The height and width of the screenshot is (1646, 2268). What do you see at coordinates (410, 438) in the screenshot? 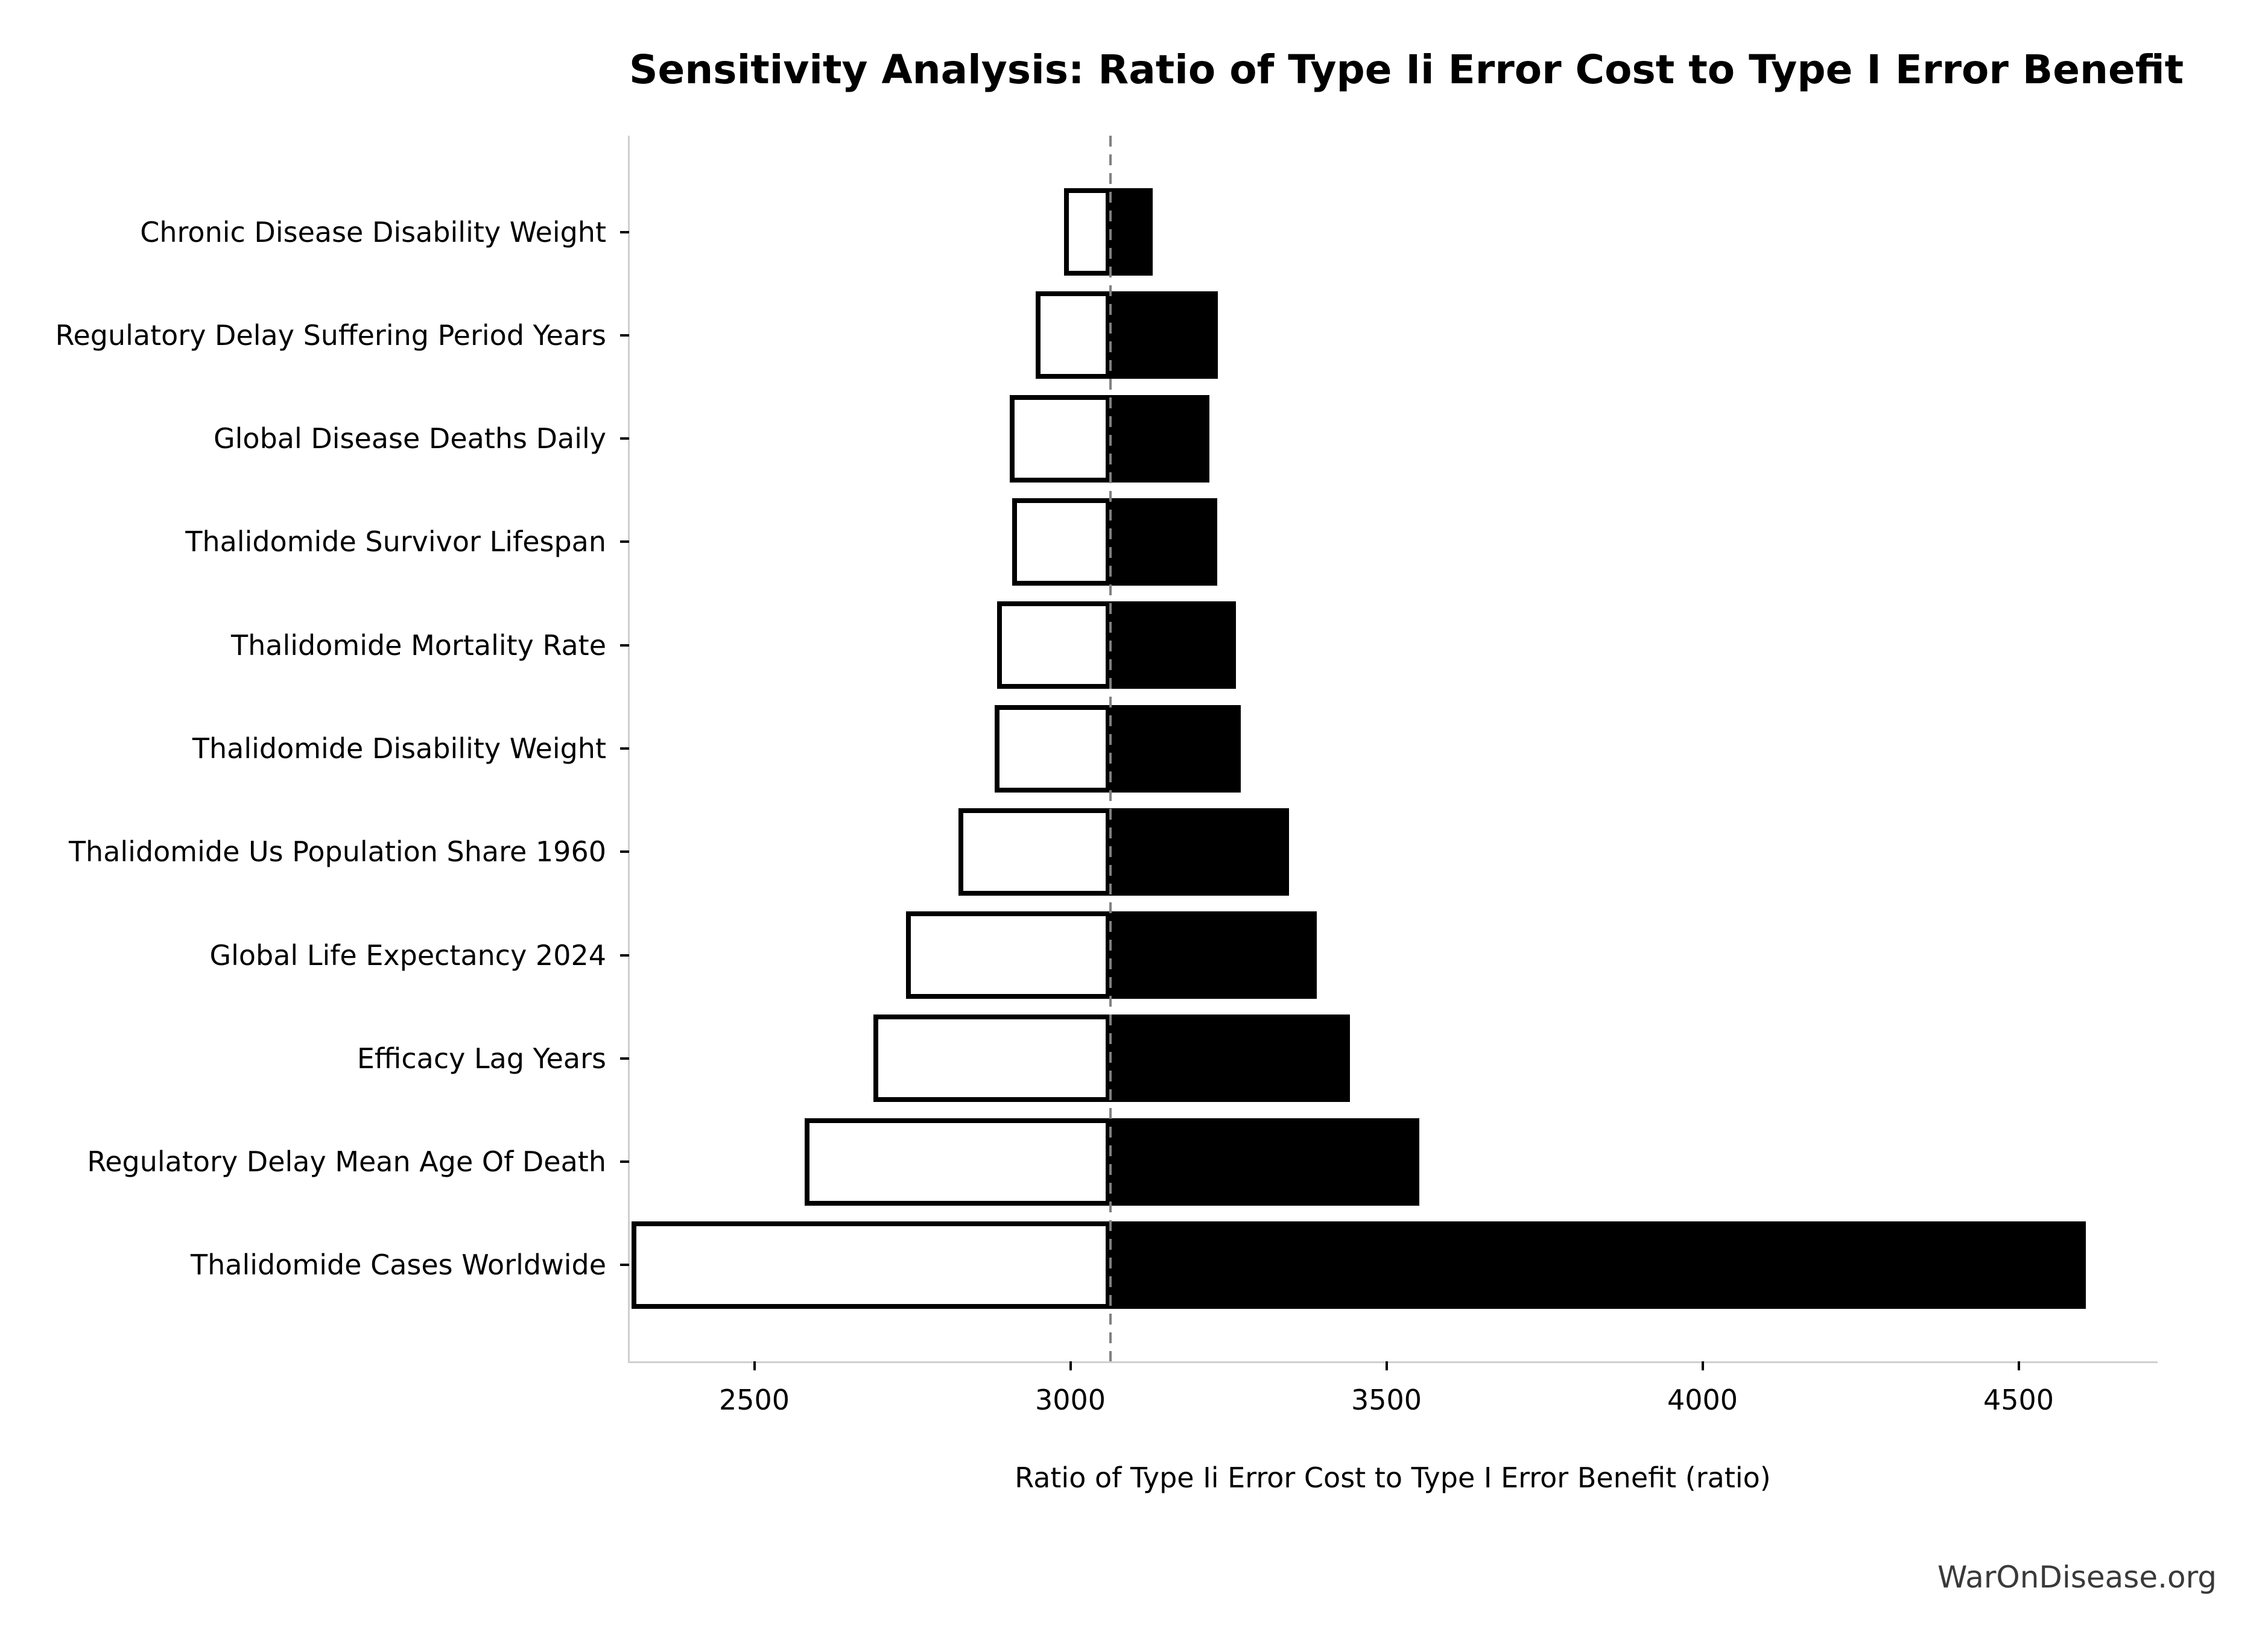
I see `y-tick-label-global-disease-deaths-daily: Global Disease Deaths Daily` at bounding box center [410, 438].